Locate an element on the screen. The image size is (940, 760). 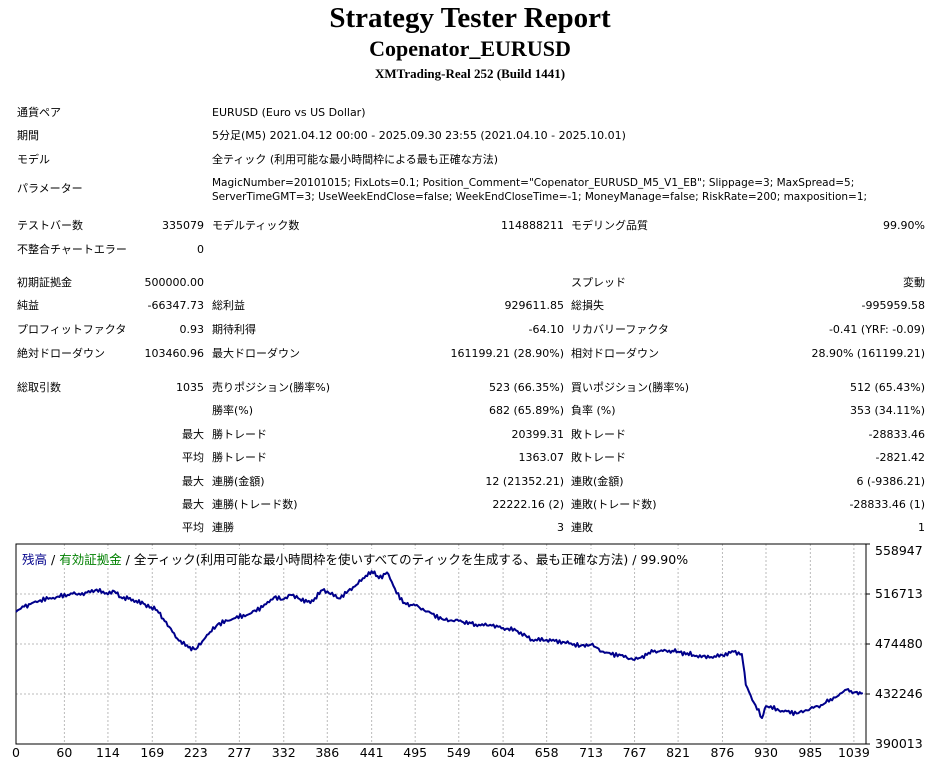
x-tick-label: 0 is located at coordinates (16, 752).